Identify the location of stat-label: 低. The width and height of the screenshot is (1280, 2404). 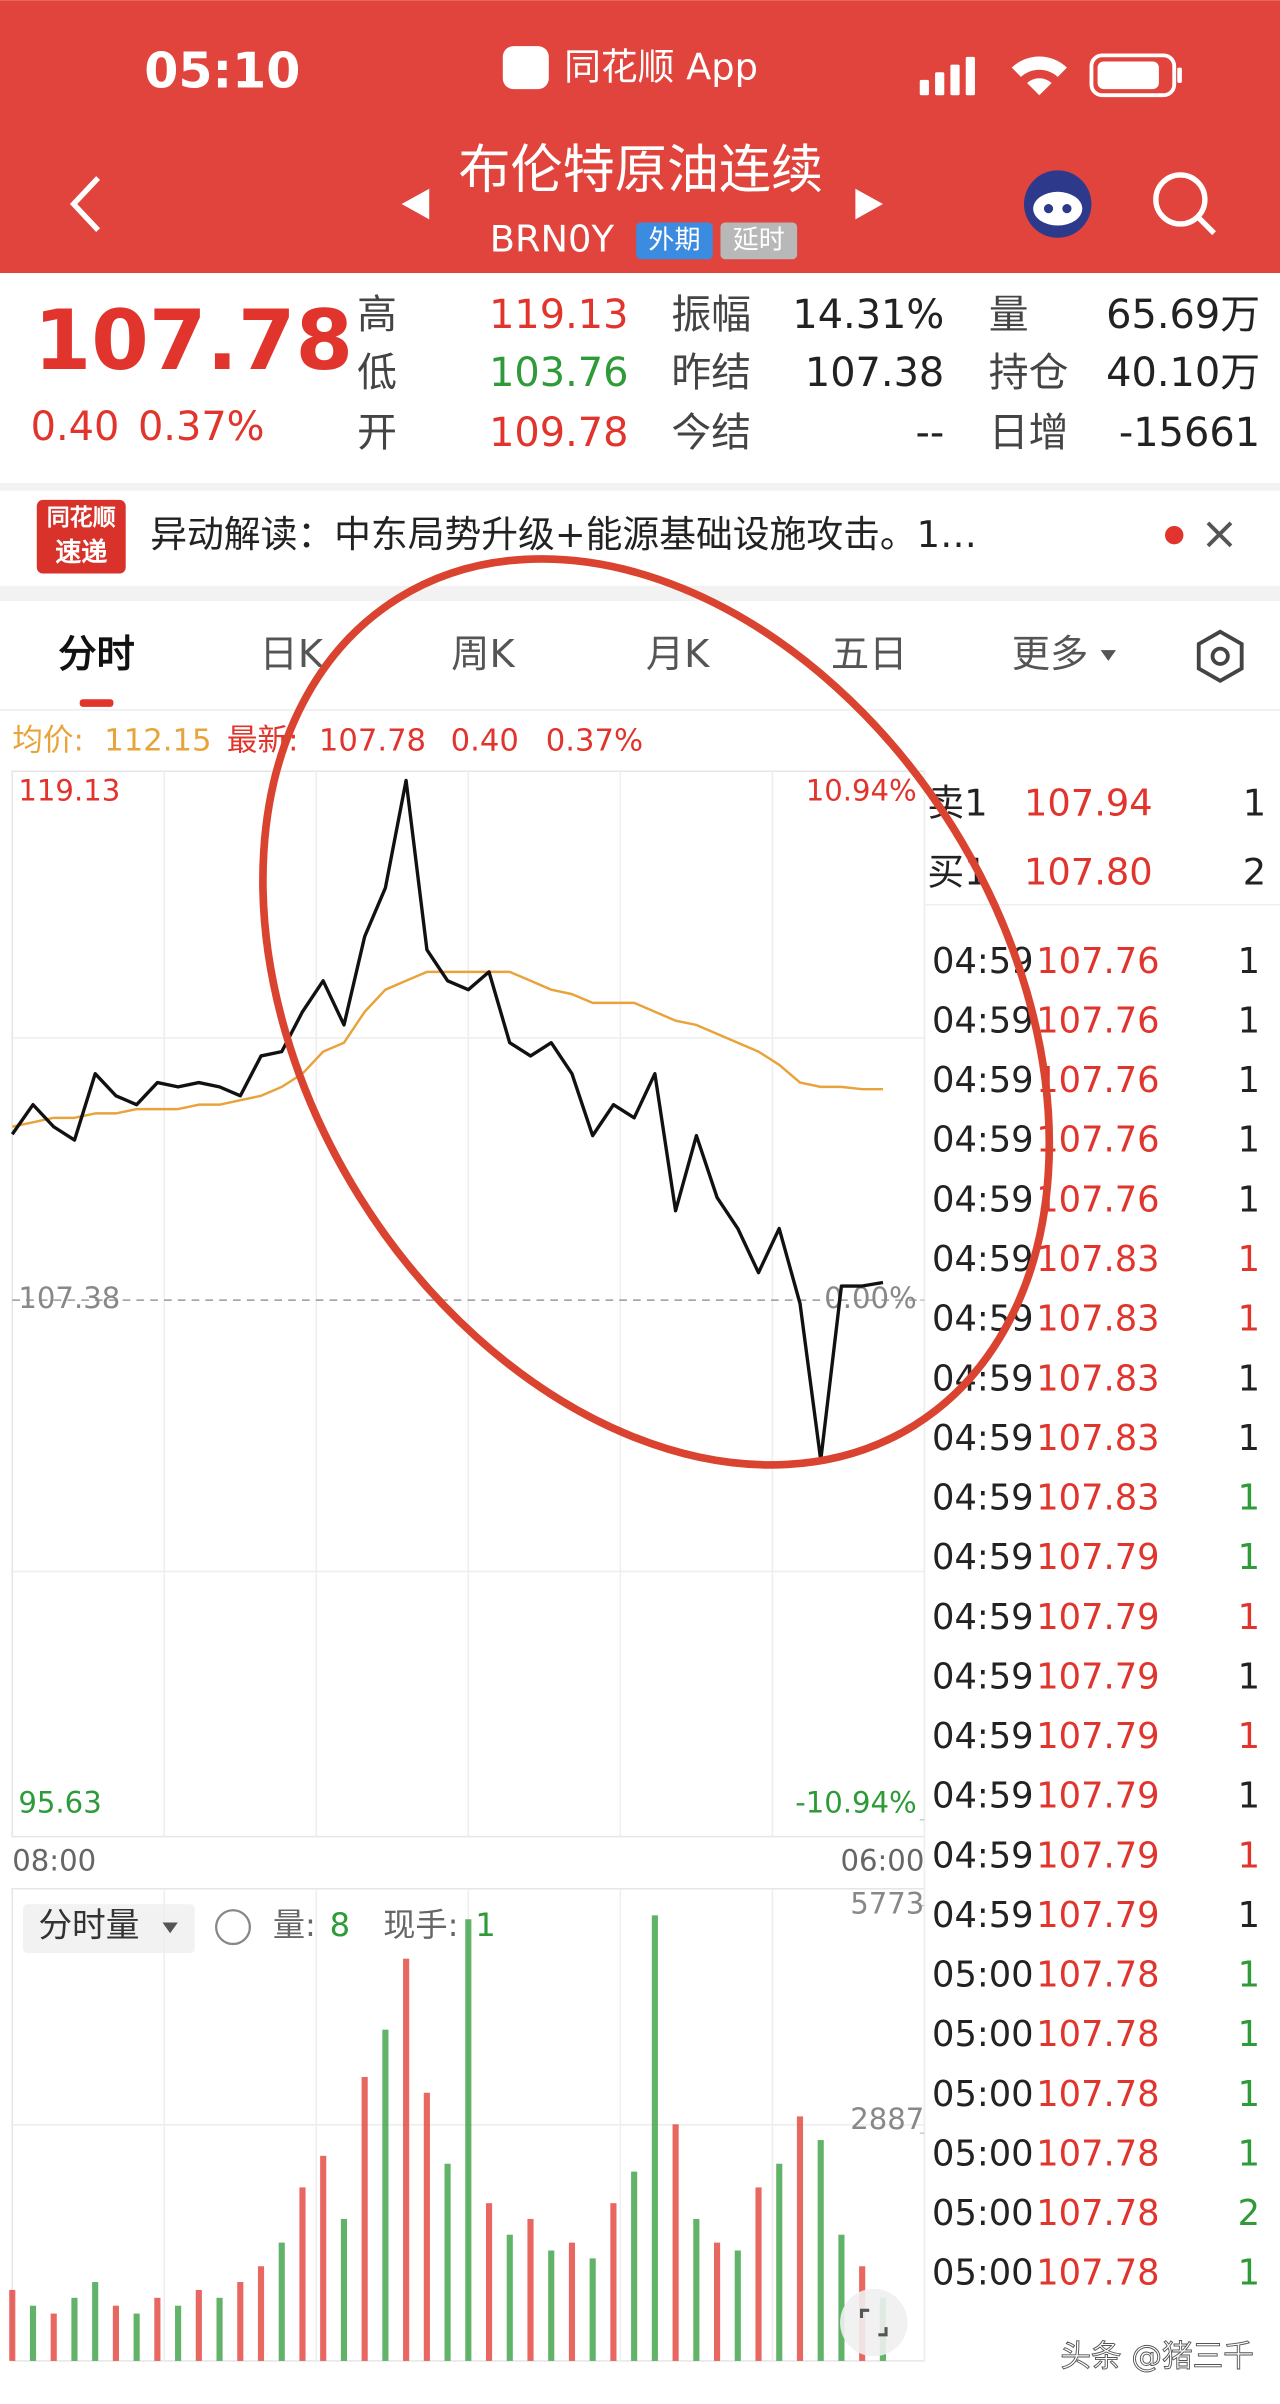
(377, 373).